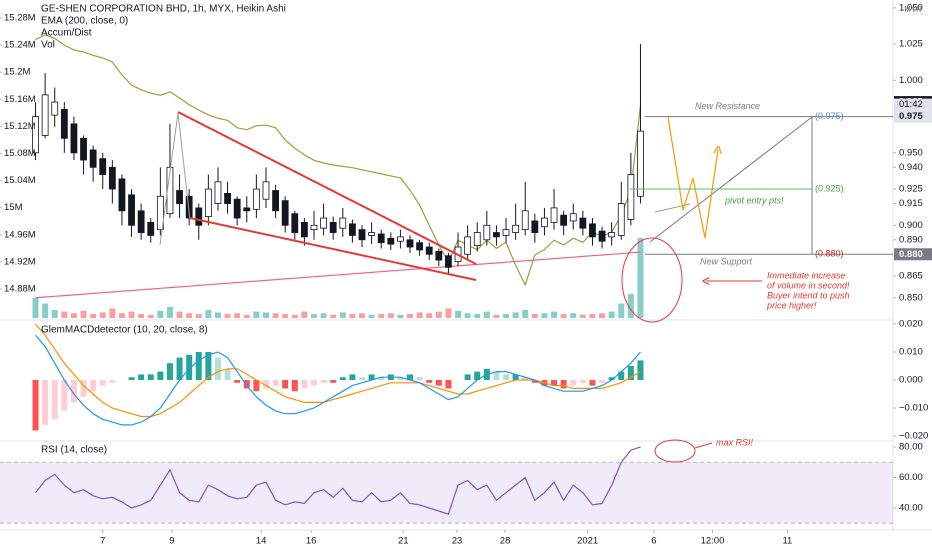  I want to click on level-label: (0.925), so click(829, 188).